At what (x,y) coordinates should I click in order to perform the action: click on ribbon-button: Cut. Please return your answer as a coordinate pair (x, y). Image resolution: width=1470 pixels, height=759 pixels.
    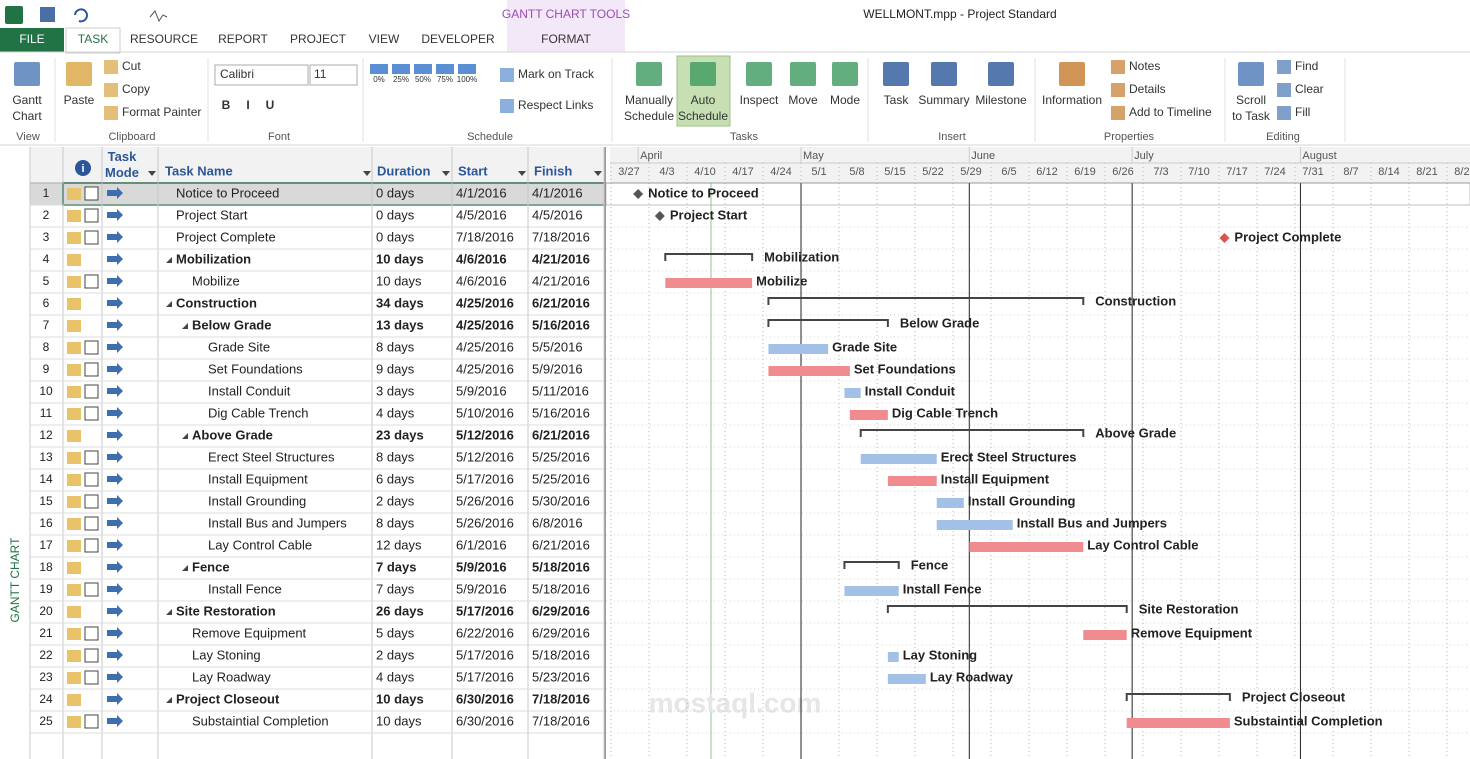
    Looking at the image, I should click on (131, 66).